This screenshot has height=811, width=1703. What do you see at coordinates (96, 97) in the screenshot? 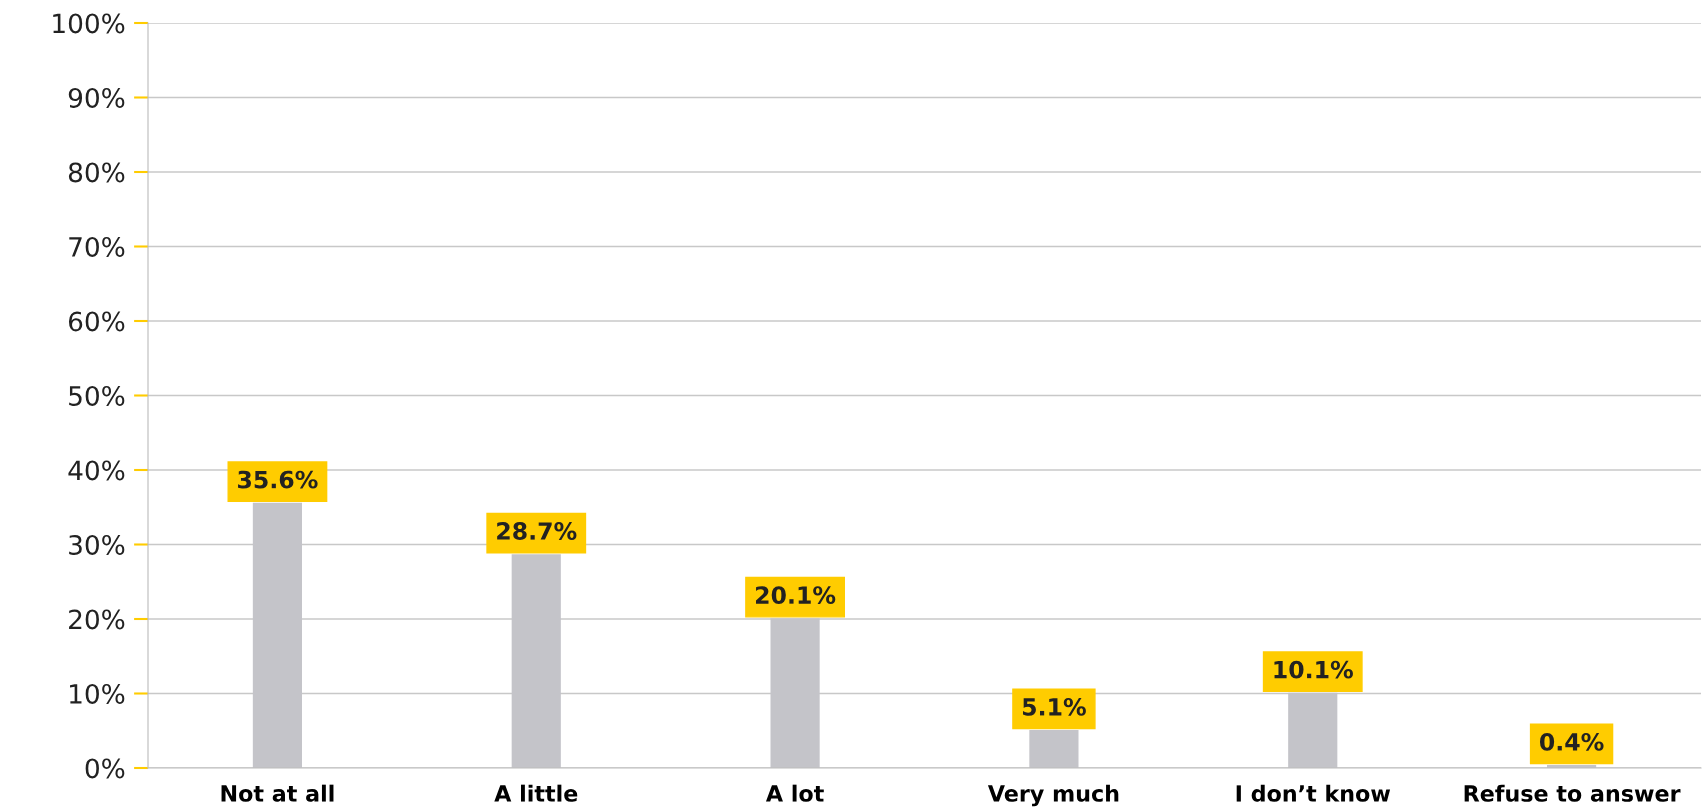
I see `y-tick-label: 90%` at bounding box center [96, 97].